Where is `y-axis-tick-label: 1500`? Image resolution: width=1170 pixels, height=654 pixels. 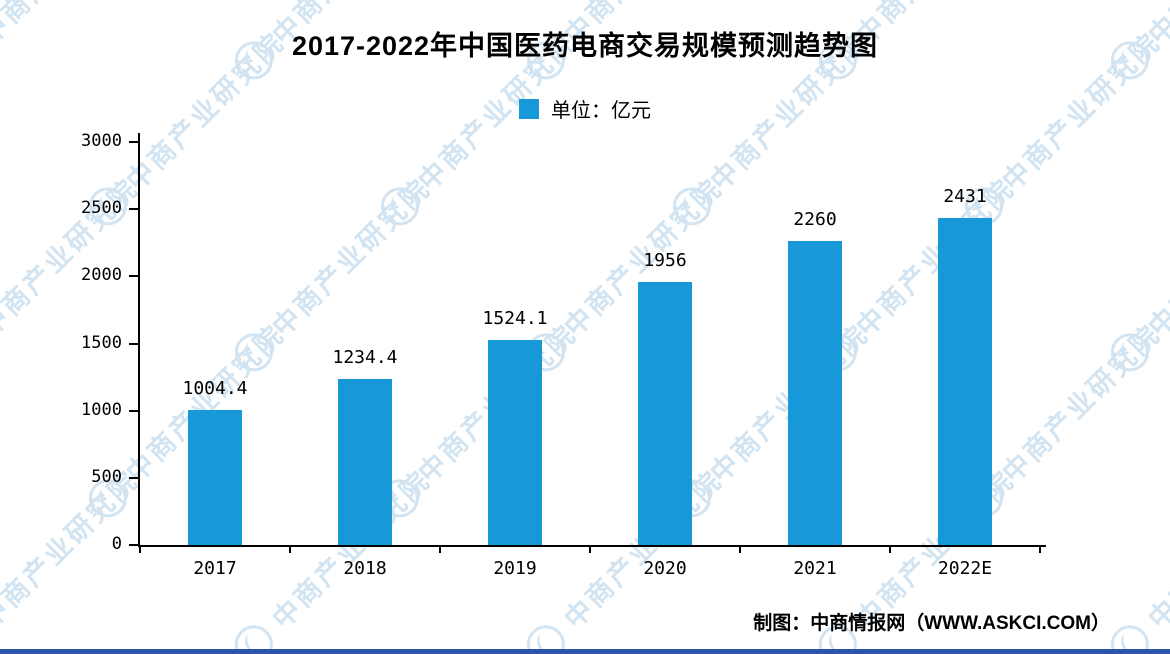
y-axis-tick-label: 1500 is located at coordinates (101, 342).